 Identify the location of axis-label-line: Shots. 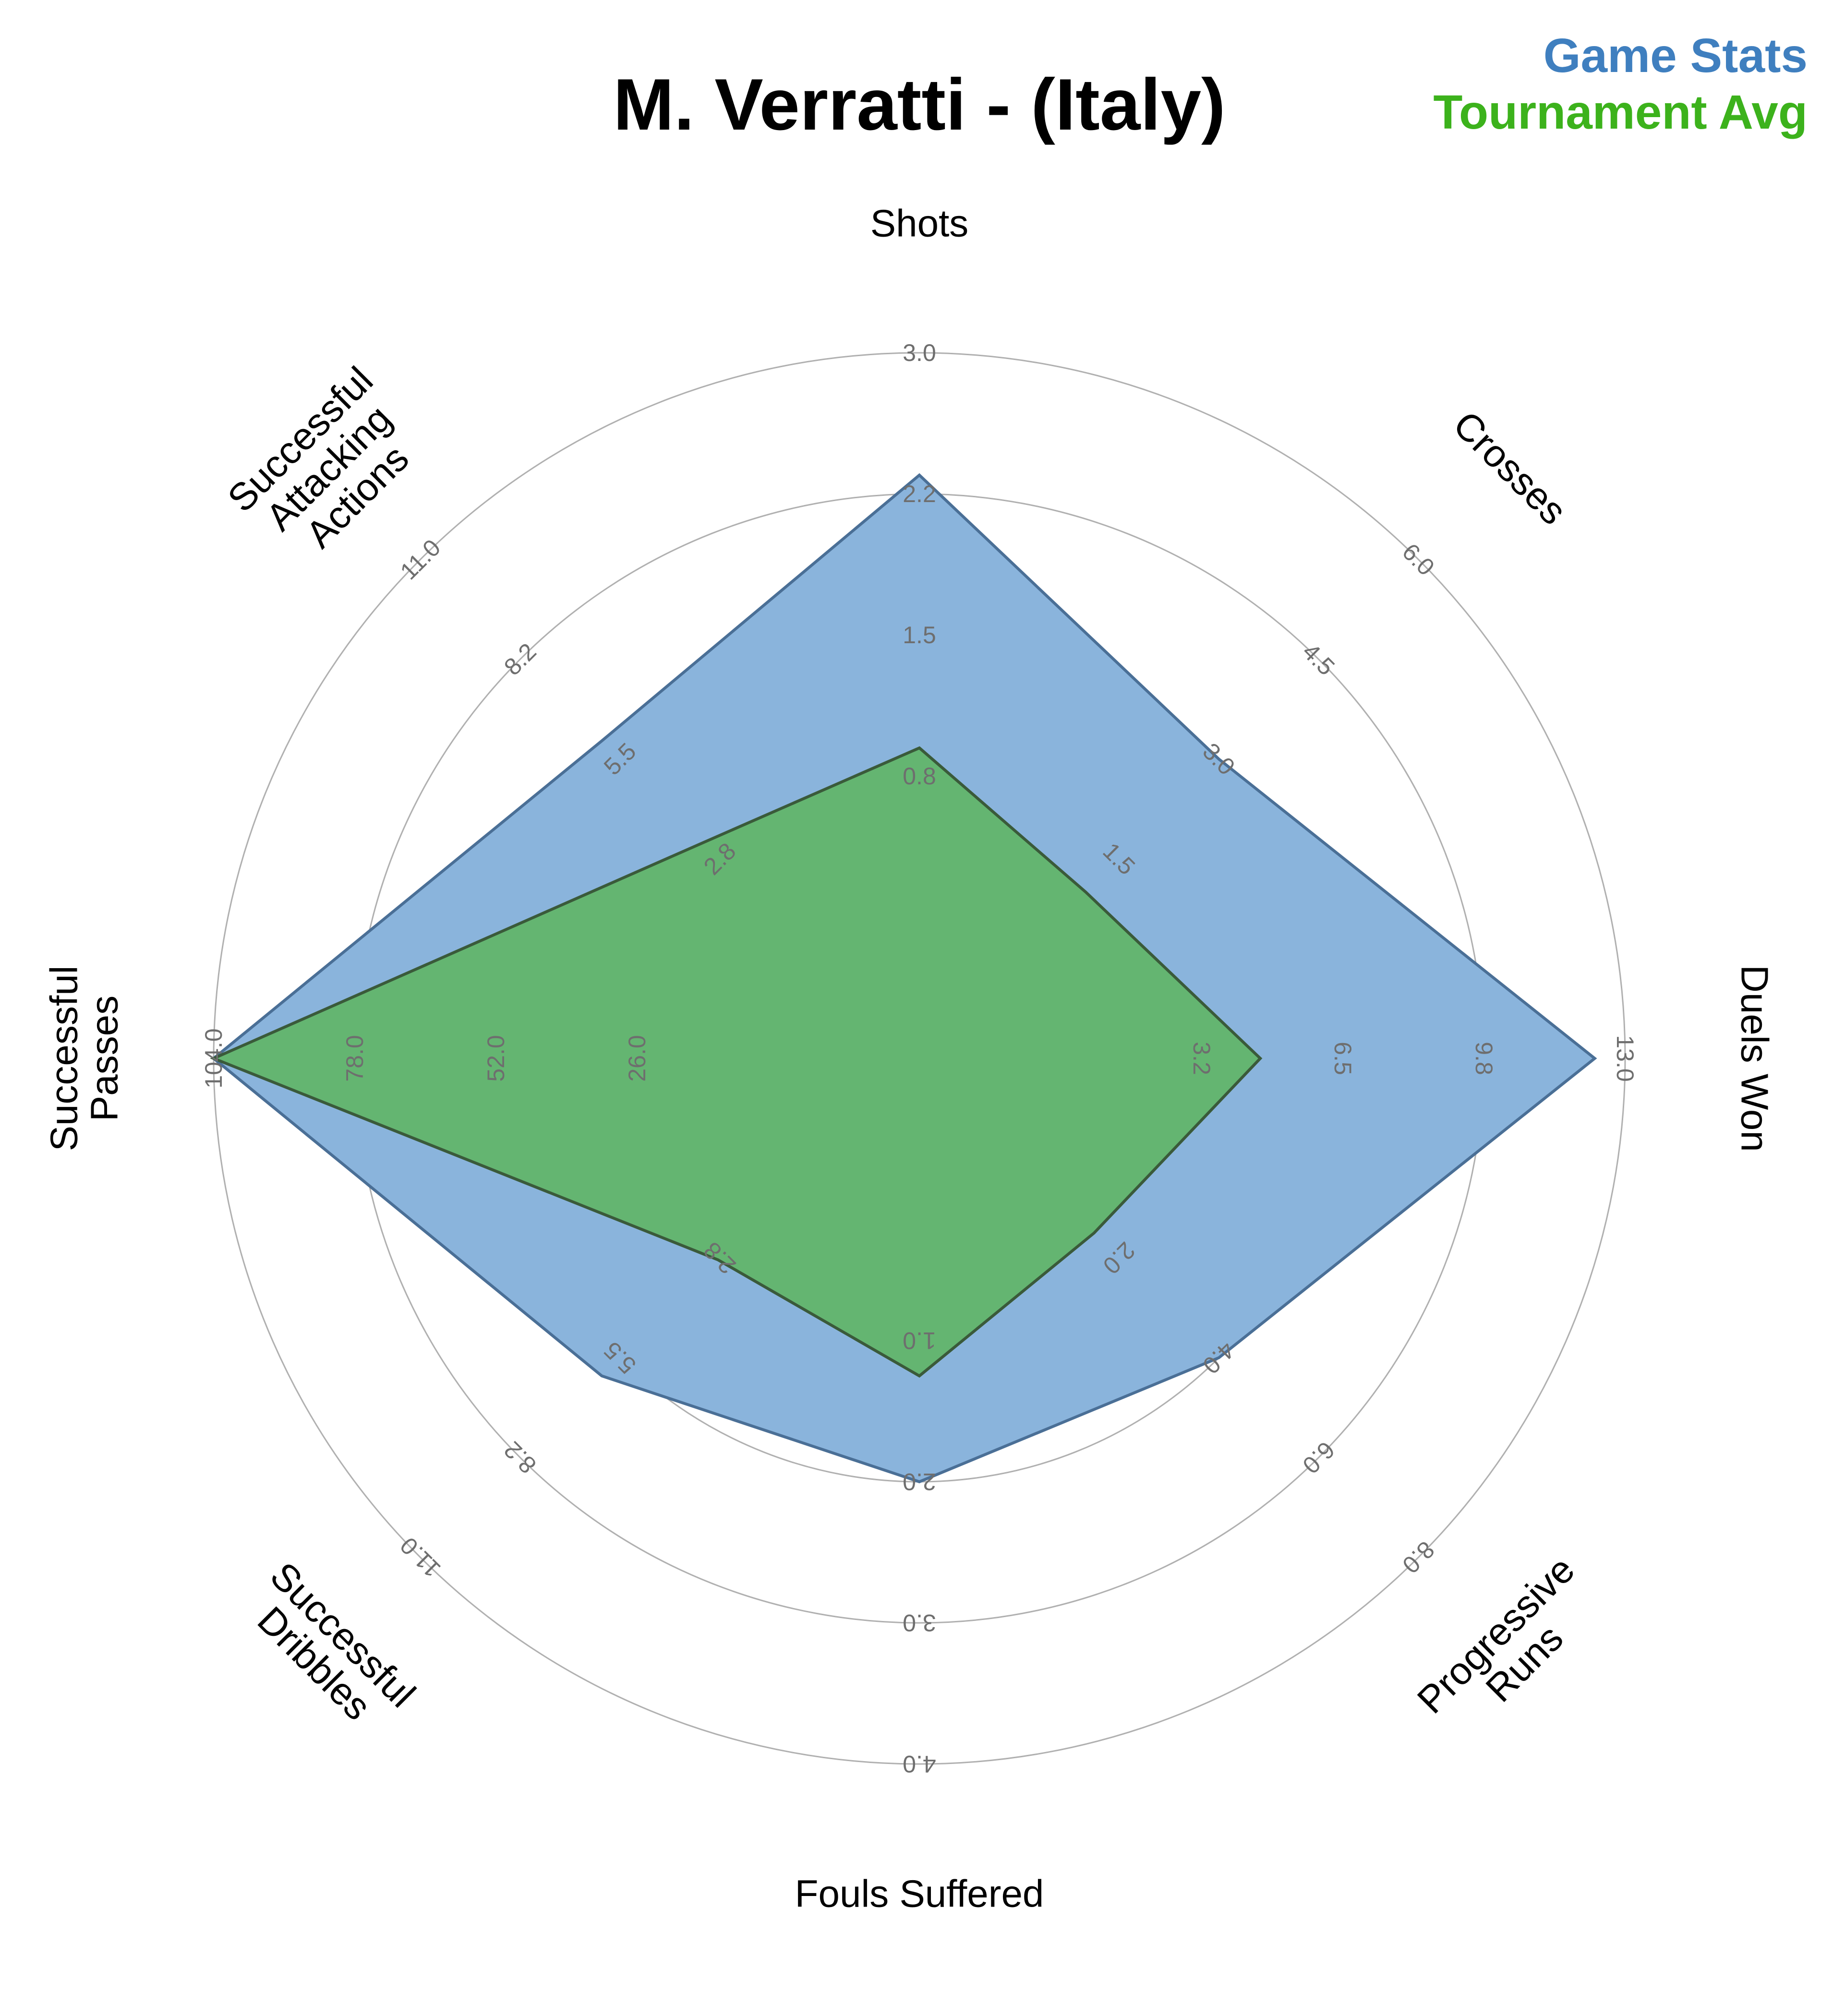
(919, 224).